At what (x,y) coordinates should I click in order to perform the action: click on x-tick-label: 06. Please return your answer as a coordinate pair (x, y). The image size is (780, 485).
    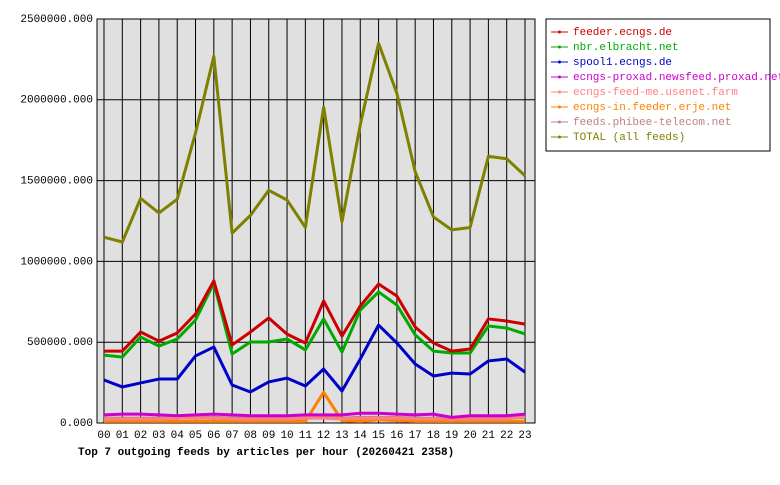
    Looking at the image, I should click on (213, 436).